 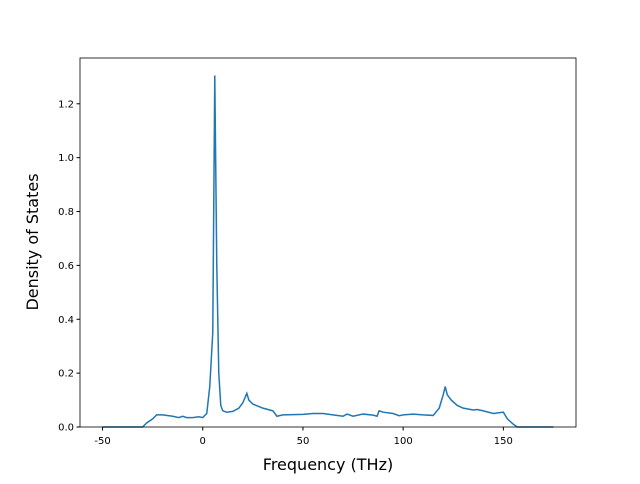 What do you see at coordinates (503, 441) in the screenshot?
I see `x-tick-label: 150` at bounding box center [503, 441].